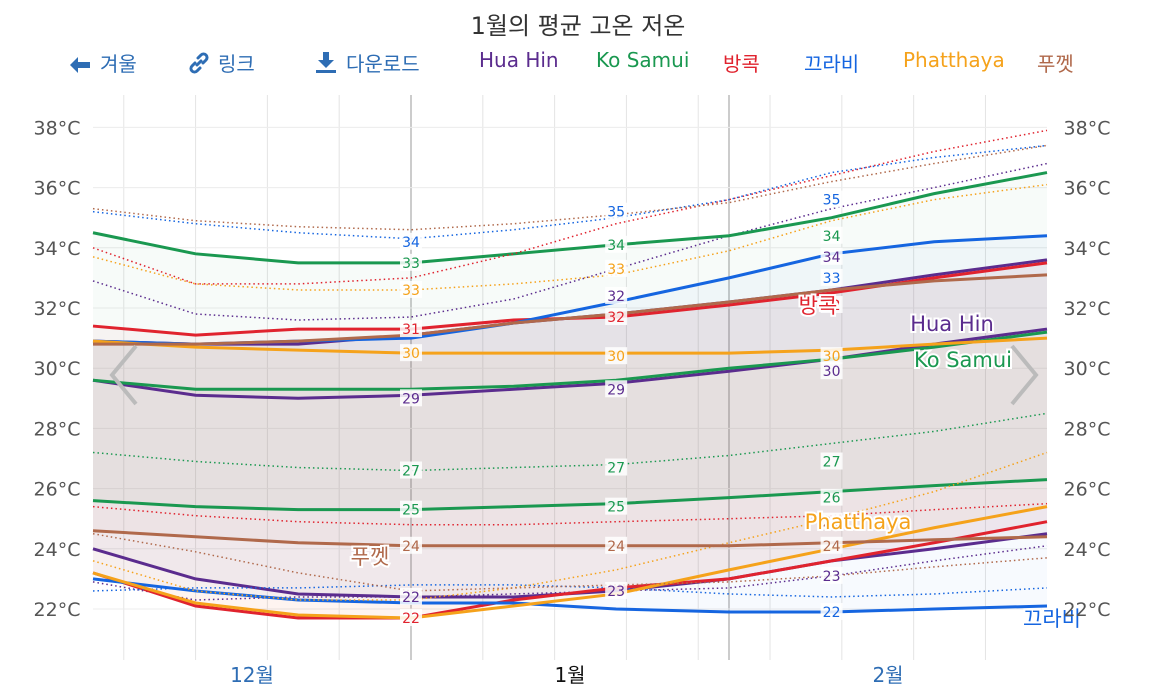 The width and height of the screenshot is (1156, 697). Describe the element at coordinates (818, 306) in the screenshot. I see `series-annotation: 방콕` at that location.